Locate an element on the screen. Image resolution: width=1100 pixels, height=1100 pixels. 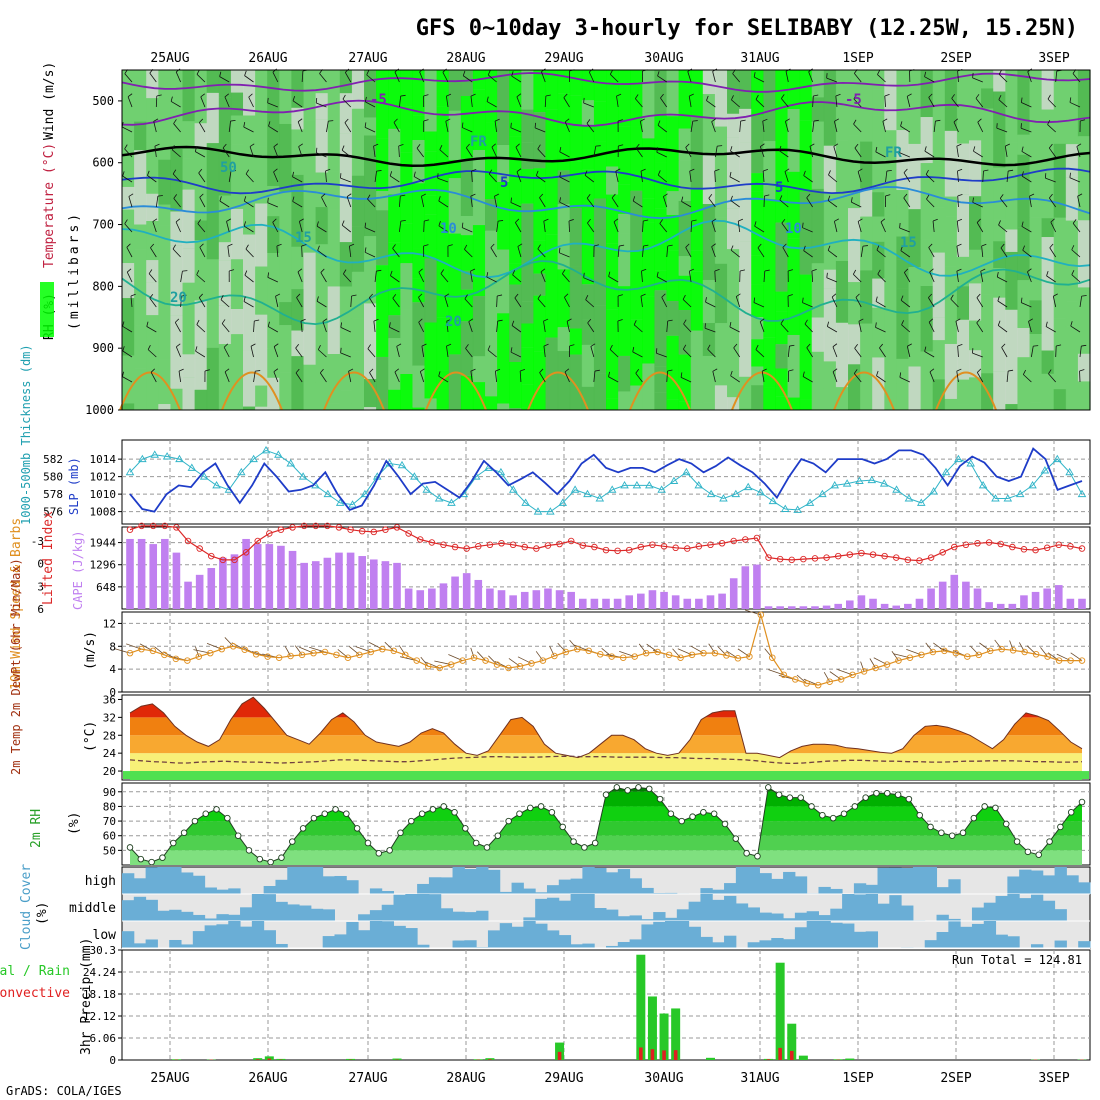
thickness-line-point is located at coordinates (600, 498).